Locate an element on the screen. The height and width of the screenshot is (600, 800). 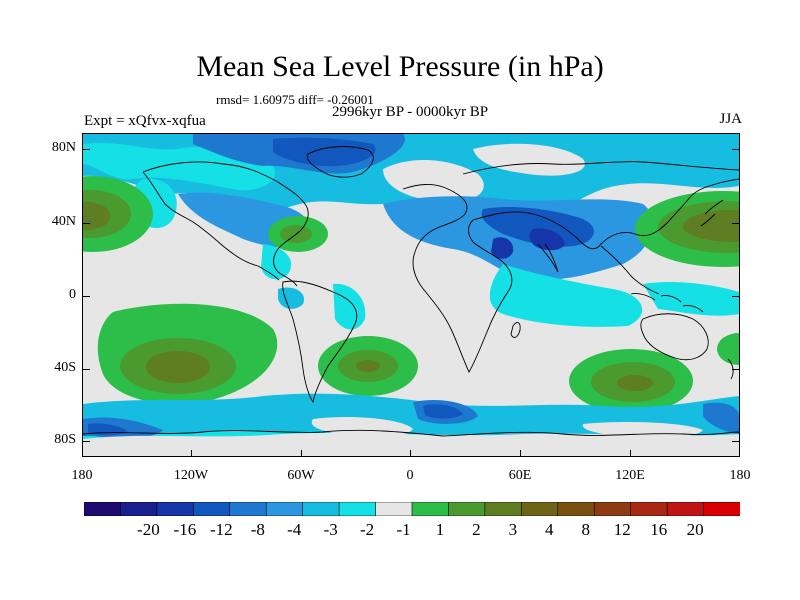
colorbar-label: 8 is located at coordinates (586, 529).